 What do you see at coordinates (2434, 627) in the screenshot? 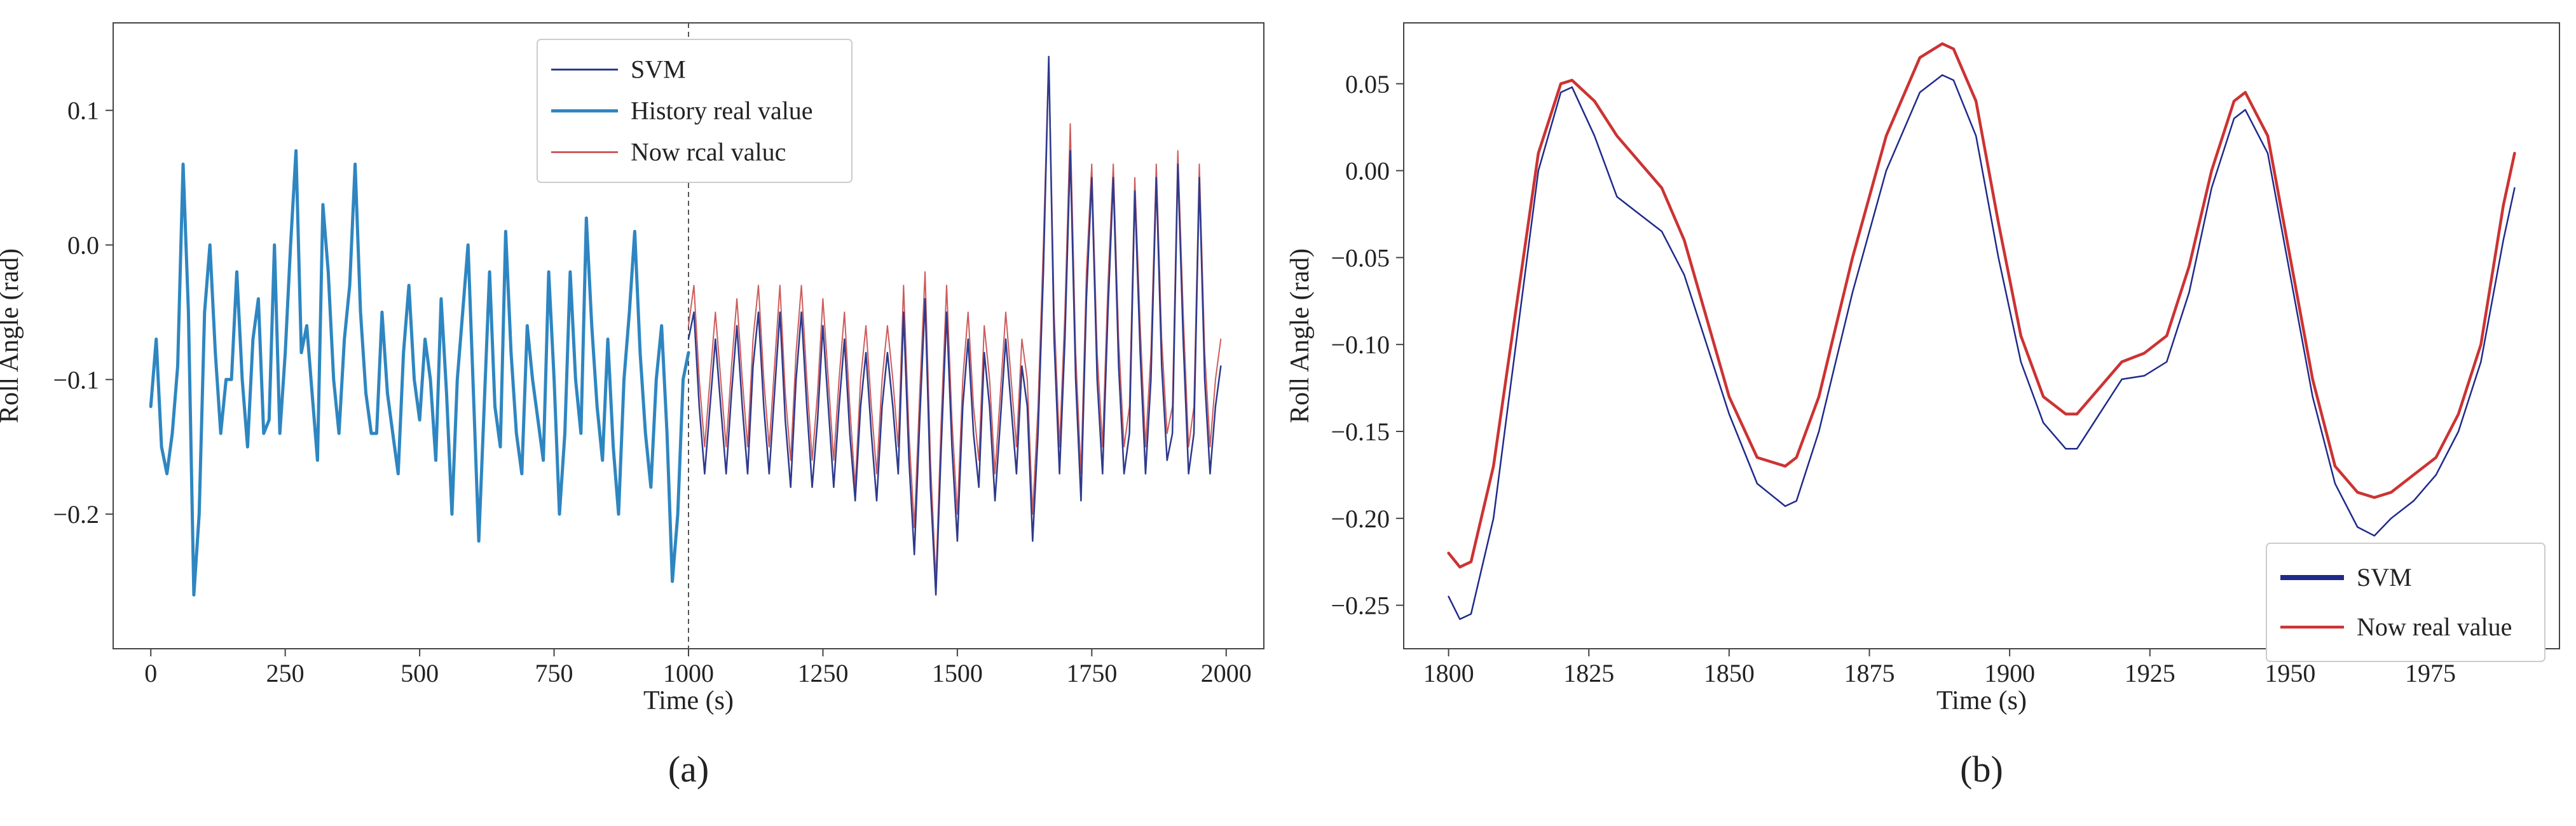
I see `legend-entry-label: Now real value` at bounding box center [2434, 627].